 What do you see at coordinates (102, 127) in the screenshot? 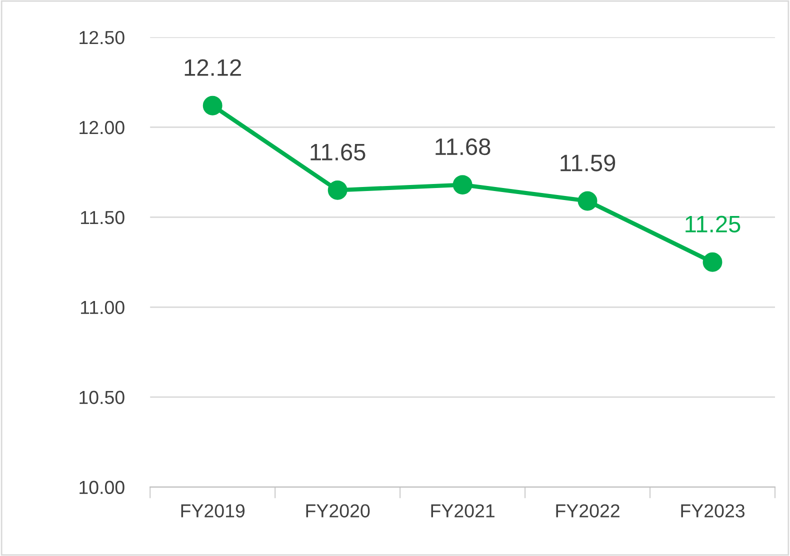
I see `y-tick-label: 12.00` at bounding box center [102, 127].